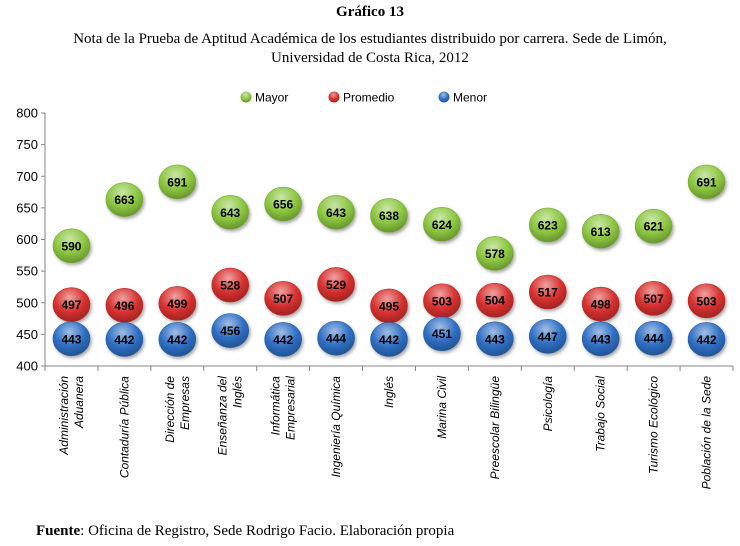  What do you see at coordinates (276, 406) in the screenshot?
I see `x-category-label: Informática` at bounding box center [276, 406].